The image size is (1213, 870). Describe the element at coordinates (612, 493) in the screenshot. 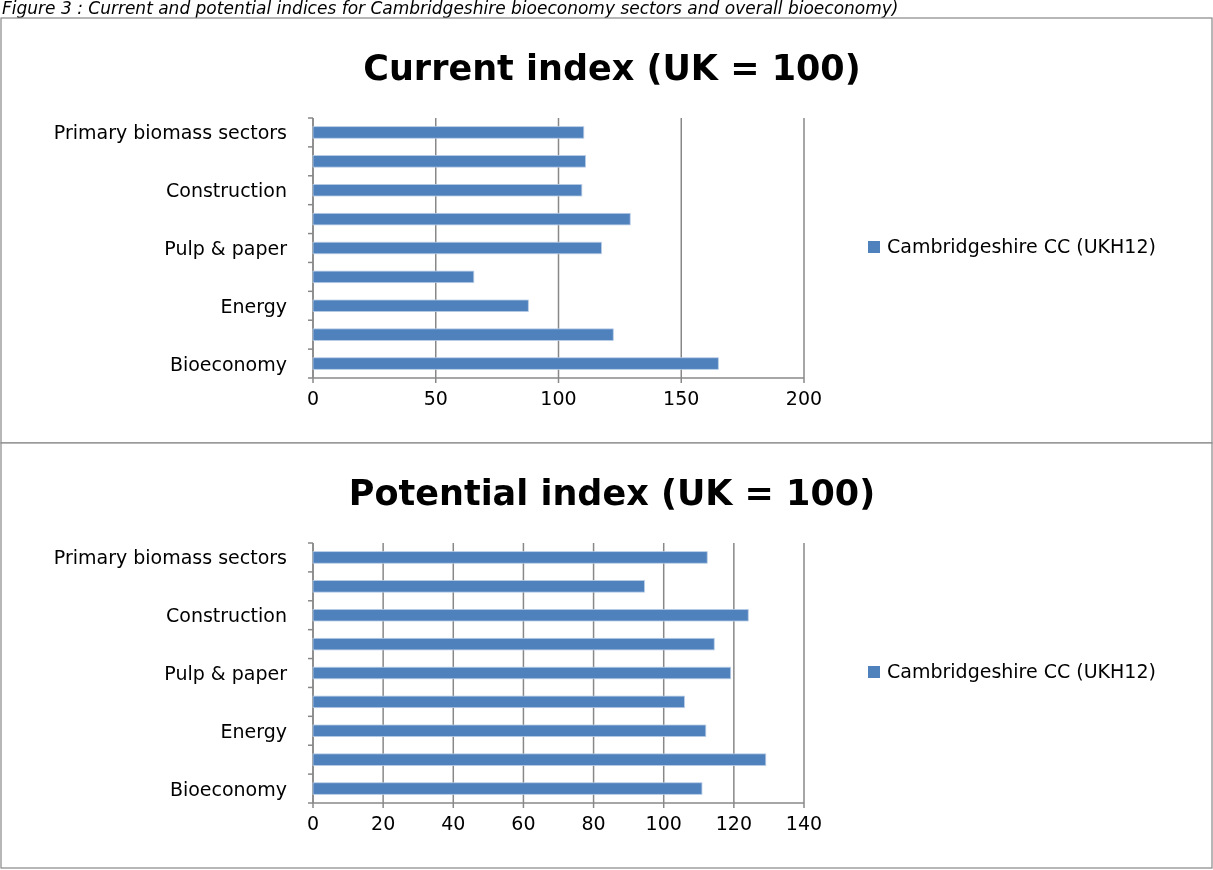

I see `chart-title: Potential index (UK = 100)` at that location.